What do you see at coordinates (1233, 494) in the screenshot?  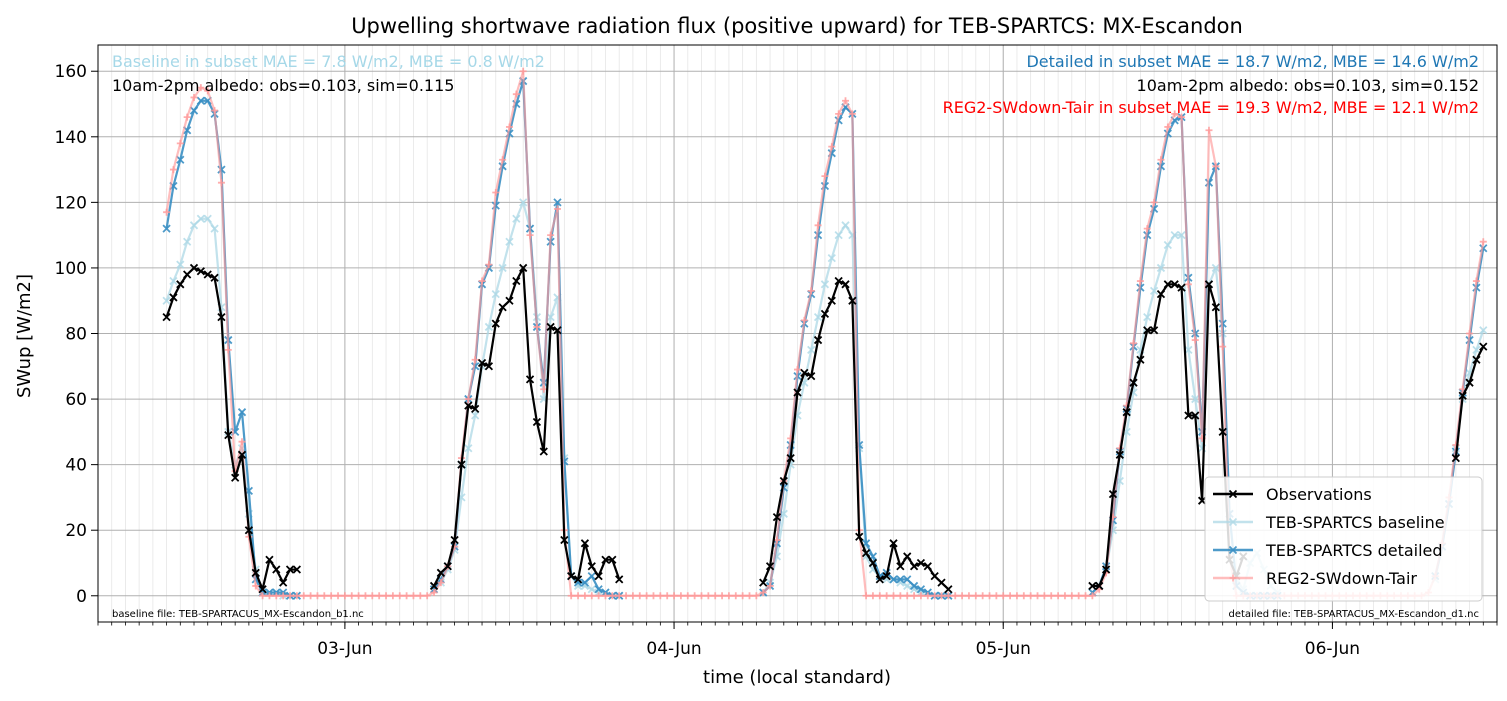 I see `legend-marker-observations` at bounding box center [1233, 494].